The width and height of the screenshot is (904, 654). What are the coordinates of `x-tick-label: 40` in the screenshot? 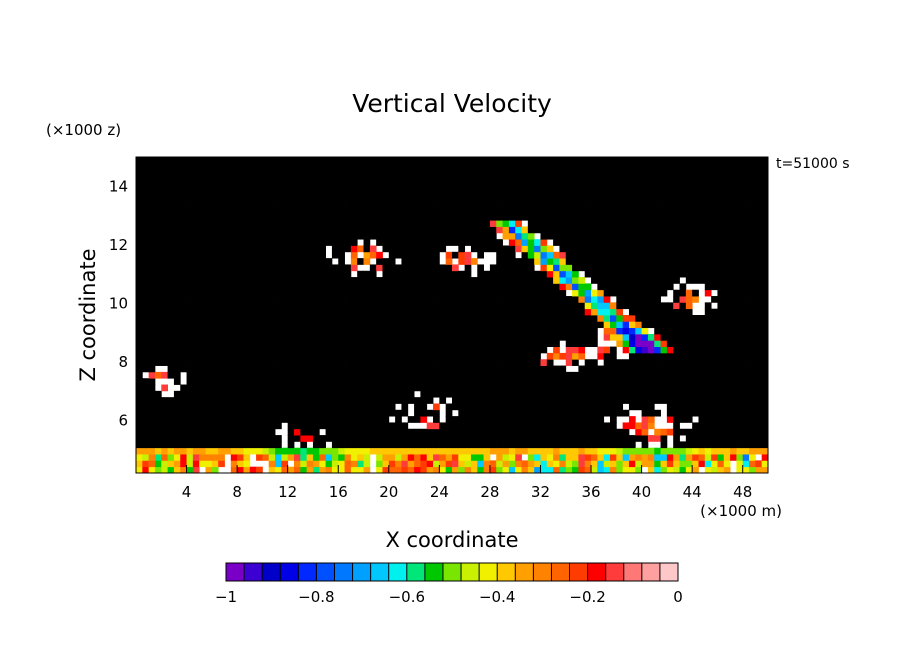 It's located at (641, 492).